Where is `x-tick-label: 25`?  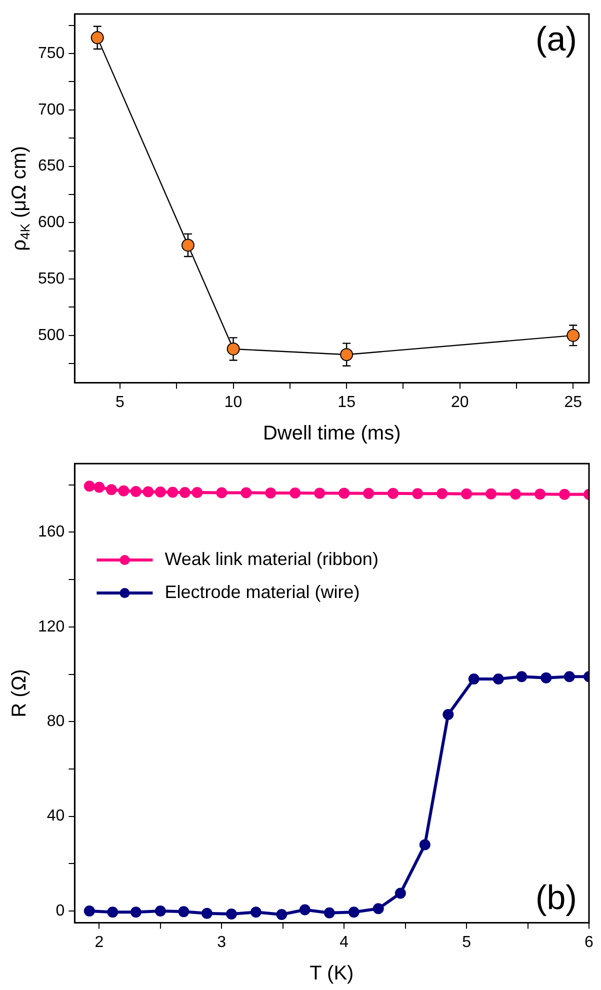
x-tick-label: 25 is located at coordinates (573, 402).